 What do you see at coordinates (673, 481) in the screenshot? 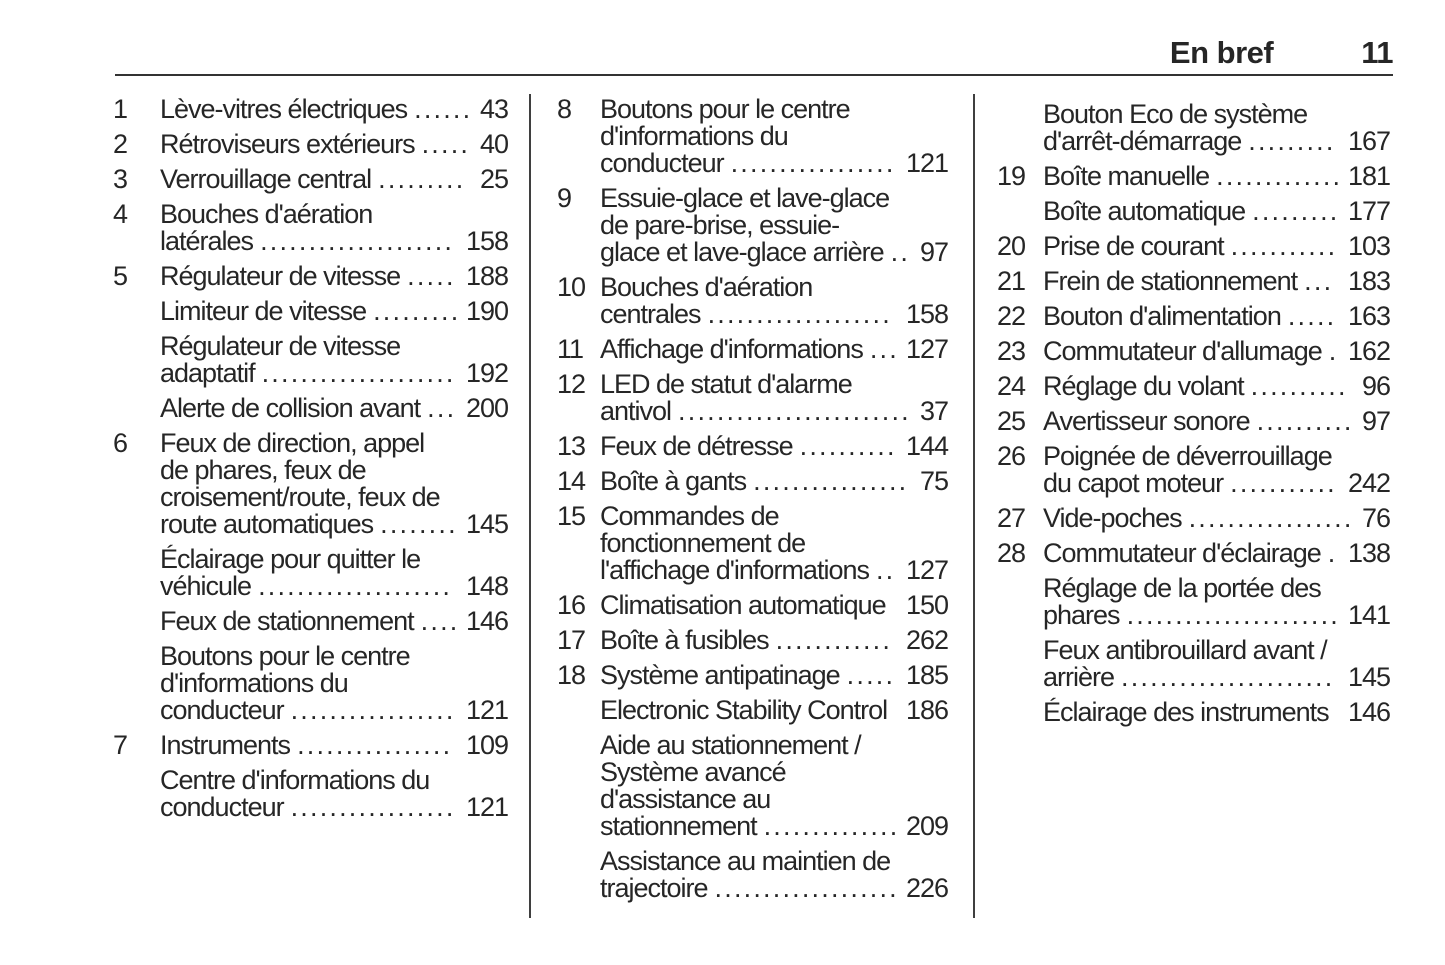
I see `entry-title-line: Boîte à gants` at bounding box center [673, 481].